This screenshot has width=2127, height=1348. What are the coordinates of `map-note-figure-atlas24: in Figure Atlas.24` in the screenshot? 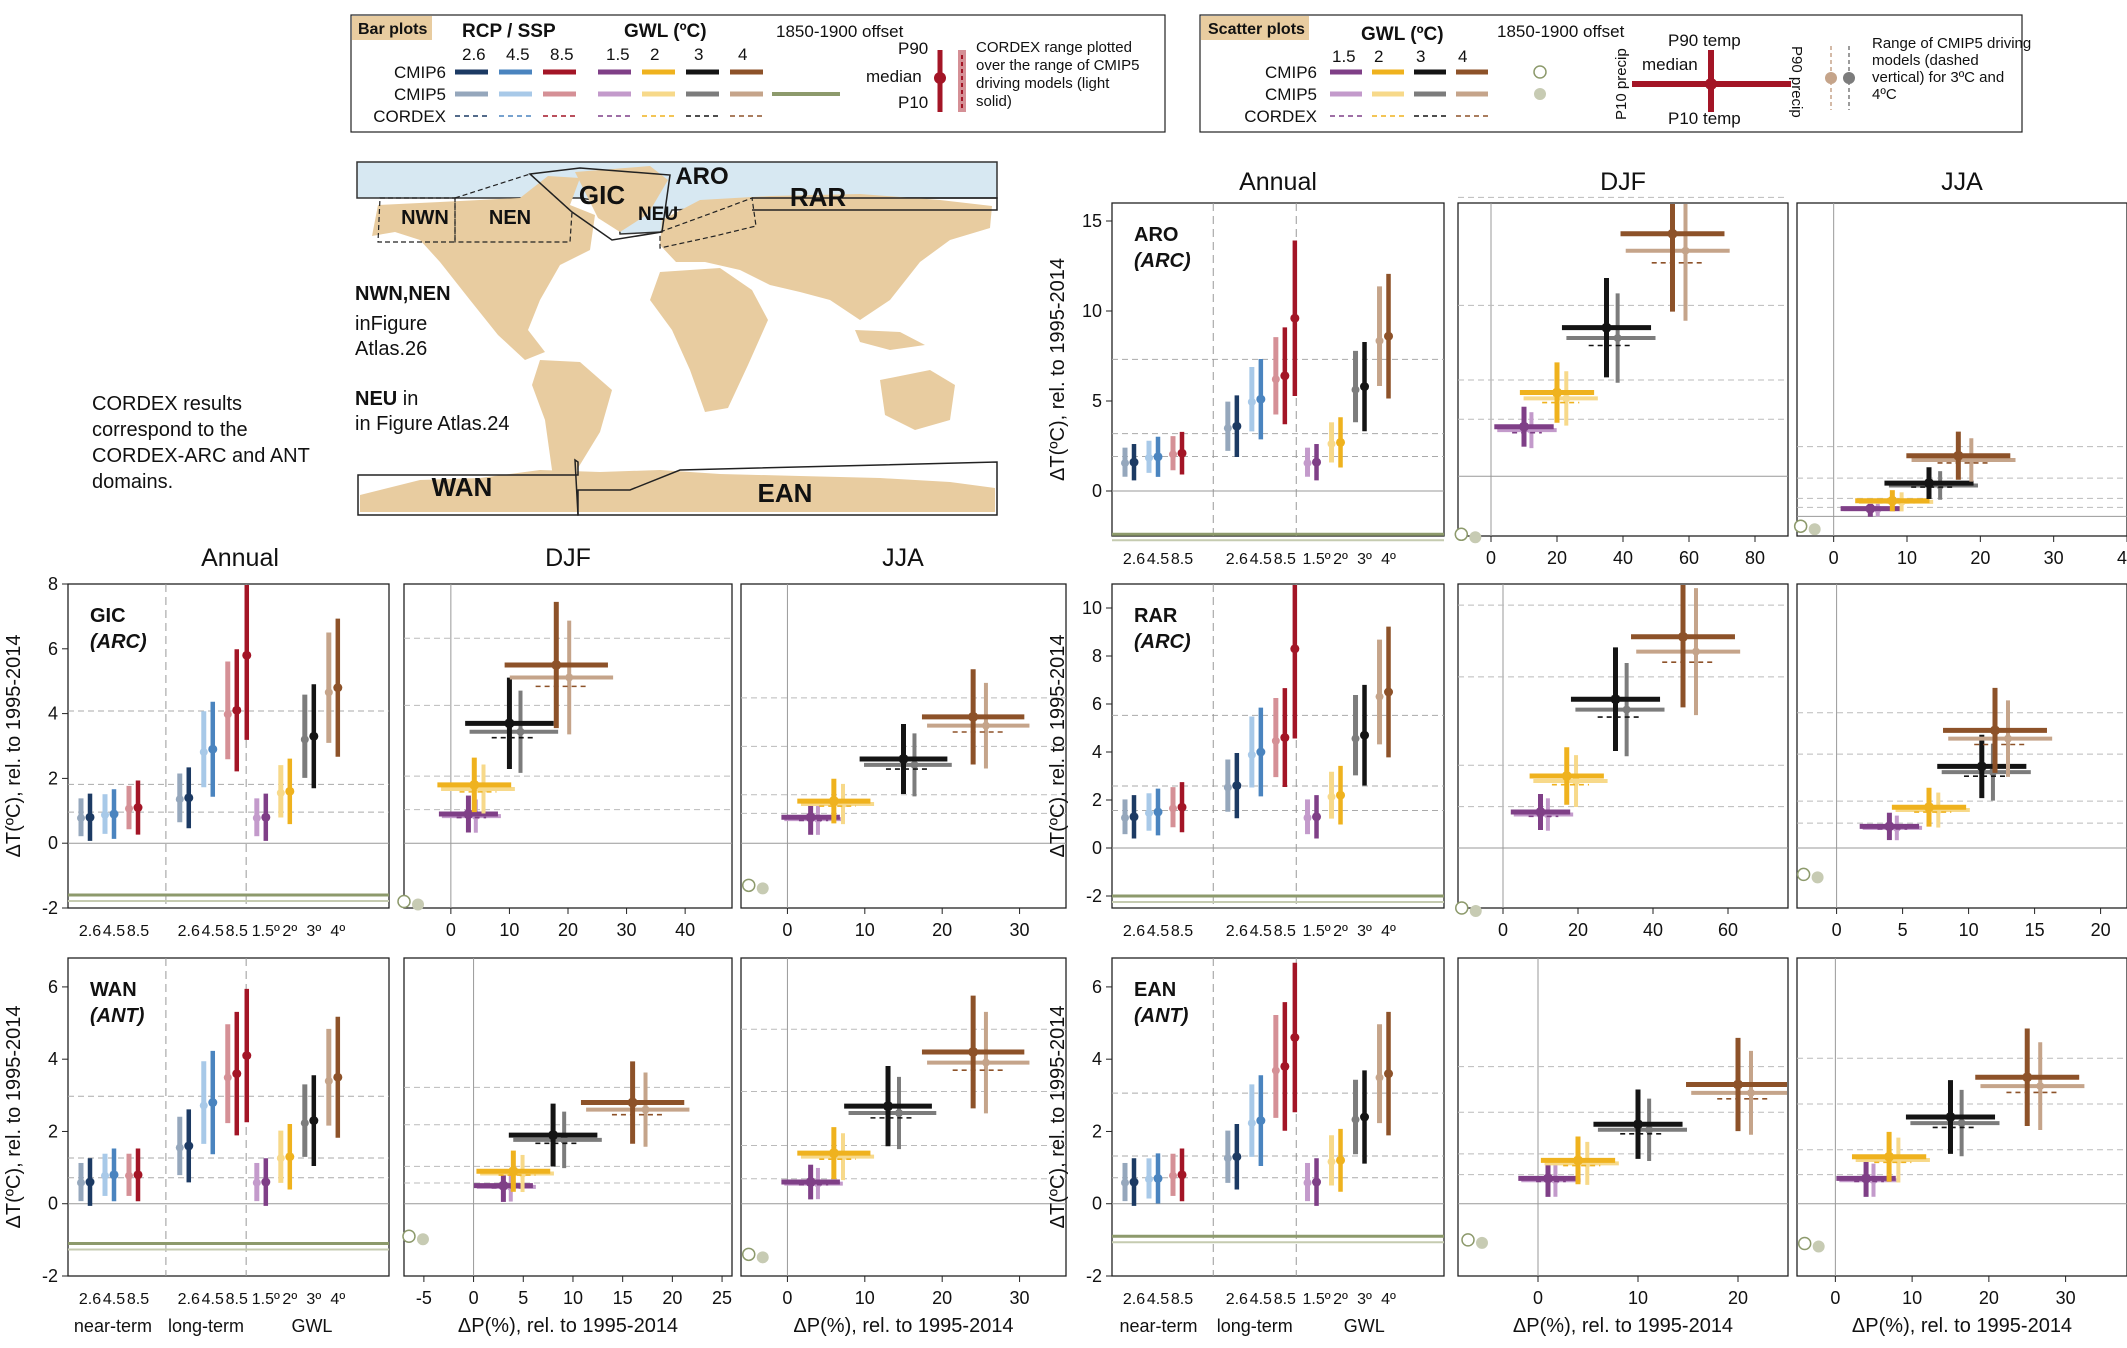 It's located at (432, 424).